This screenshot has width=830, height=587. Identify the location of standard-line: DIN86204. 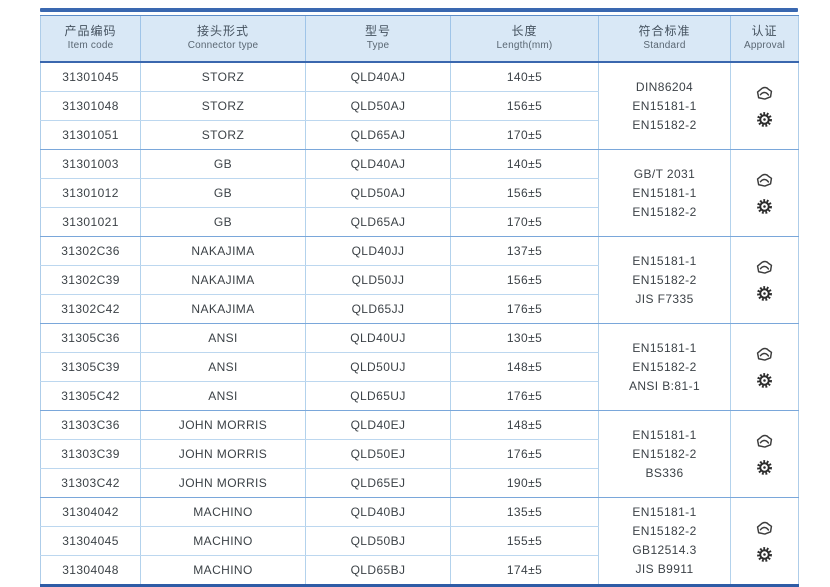
(664, 86).